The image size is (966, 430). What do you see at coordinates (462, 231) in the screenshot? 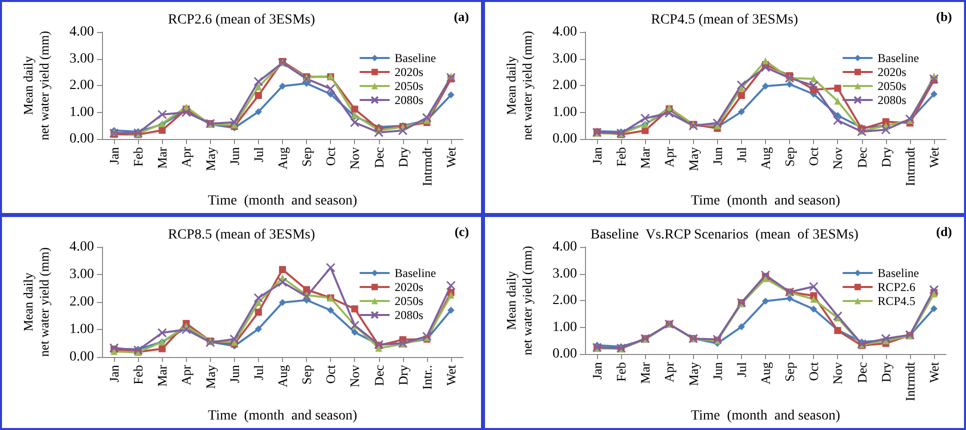
I see `text: (c)` at bounding box center [462, 231].